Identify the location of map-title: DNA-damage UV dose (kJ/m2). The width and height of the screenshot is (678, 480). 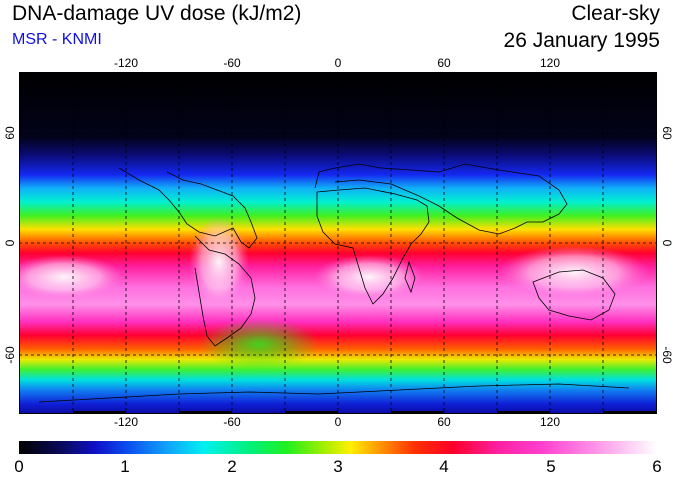
(157, 13).